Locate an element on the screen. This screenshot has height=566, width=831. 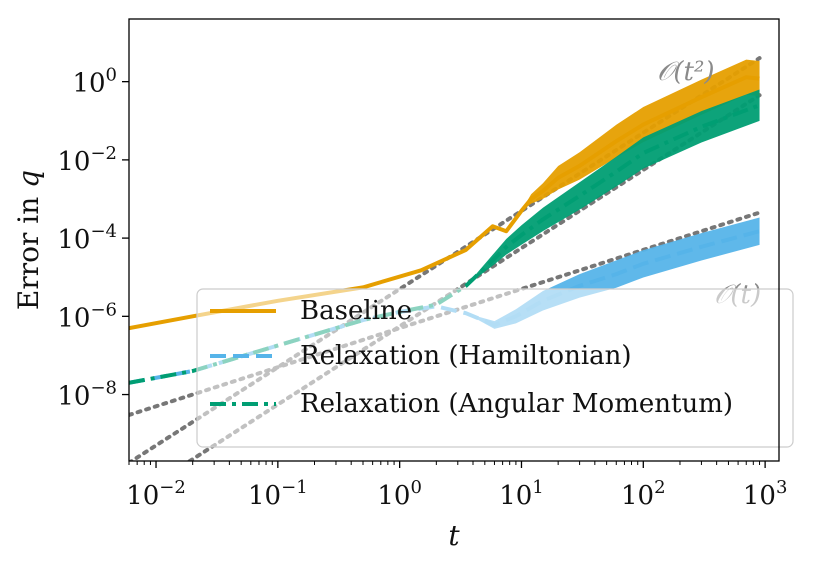
x-tick-label: 10² is located at coordinates (643, 494).